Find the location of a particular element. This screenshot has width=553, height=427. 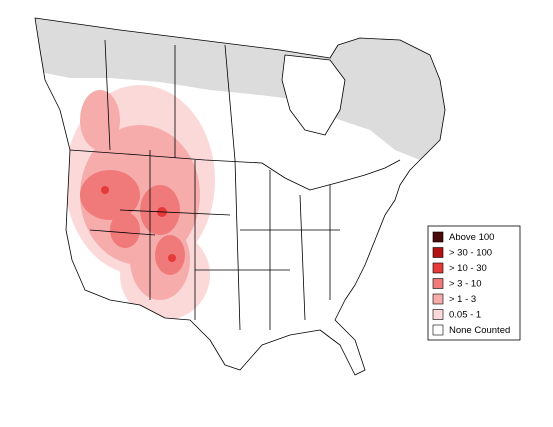

national-border is located at coordinates (235, 170).